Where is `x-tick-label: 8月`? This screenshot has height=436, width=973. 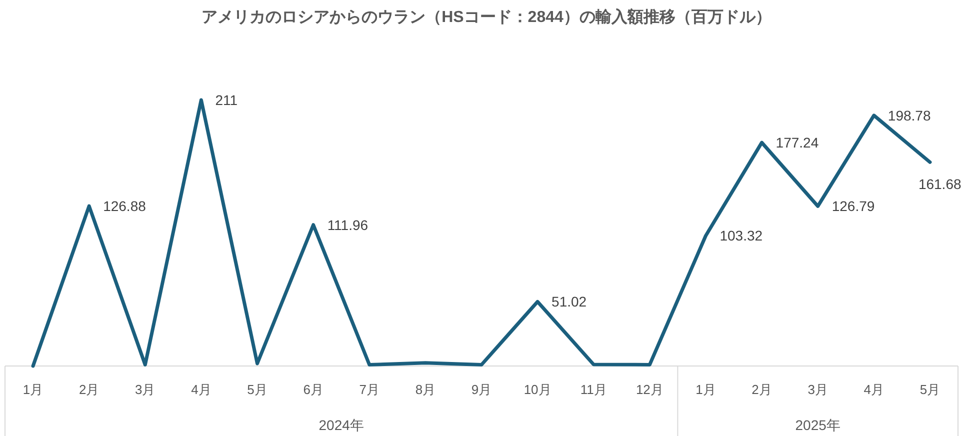
x-tick-label: 8月 is located at coordinates (425, 389).